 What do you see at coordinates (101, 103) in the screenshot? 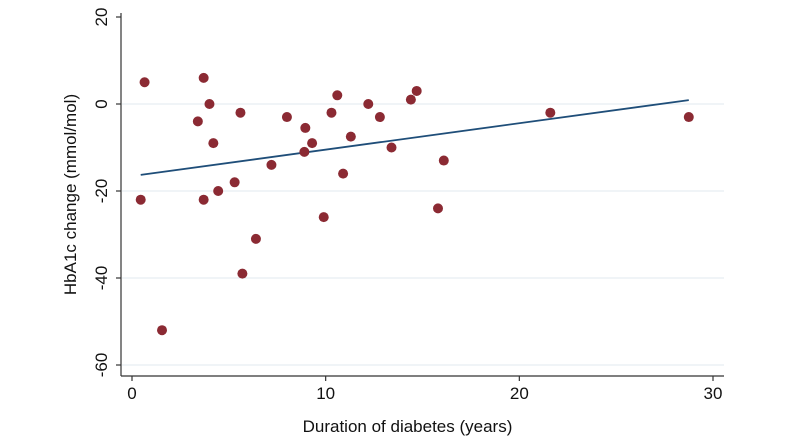
I see `y-tick-label: 0` at bounding box center [101, 103].